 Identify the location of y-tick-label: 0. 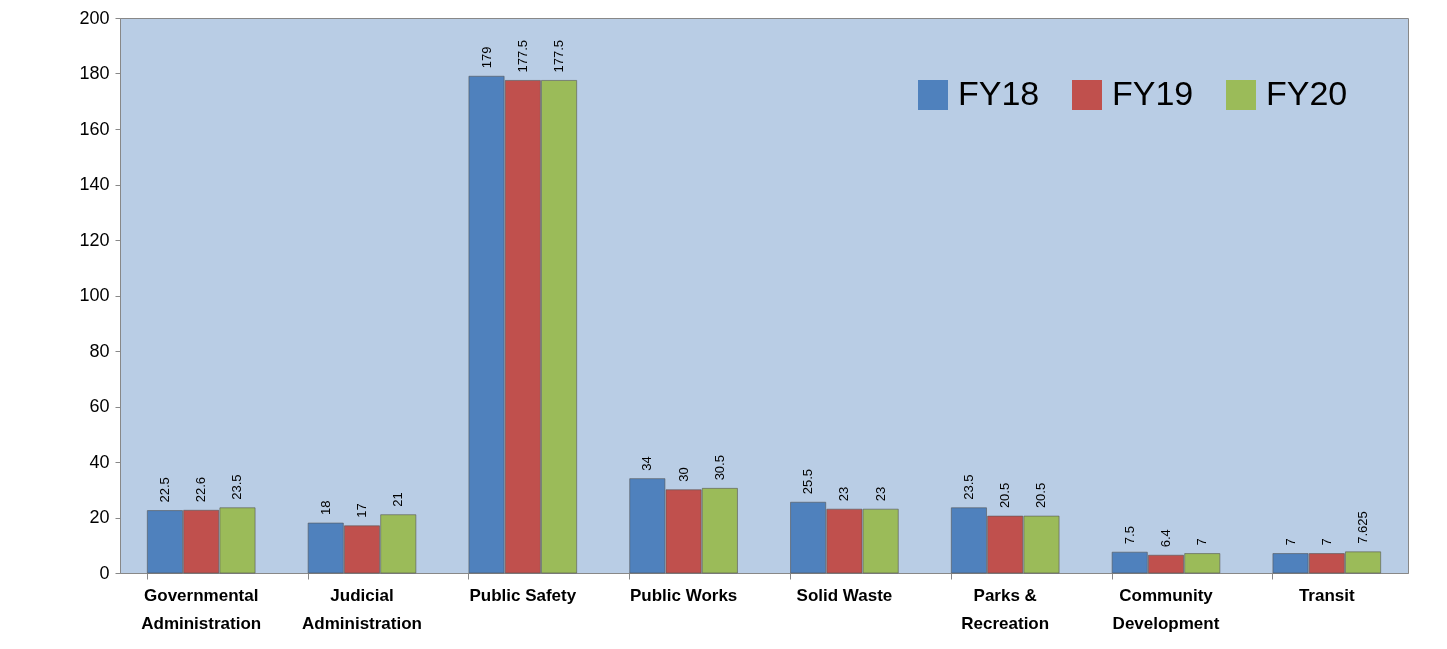
(104, 572).